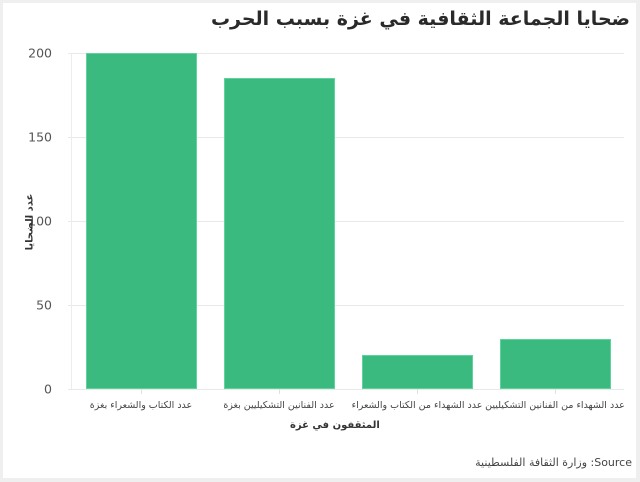 This screenshot has height=482, width=640. What do you see at coordinates (40, 221) in the screenshot?
I see `y-tick-label: 100` at bounding box center [40, 221].